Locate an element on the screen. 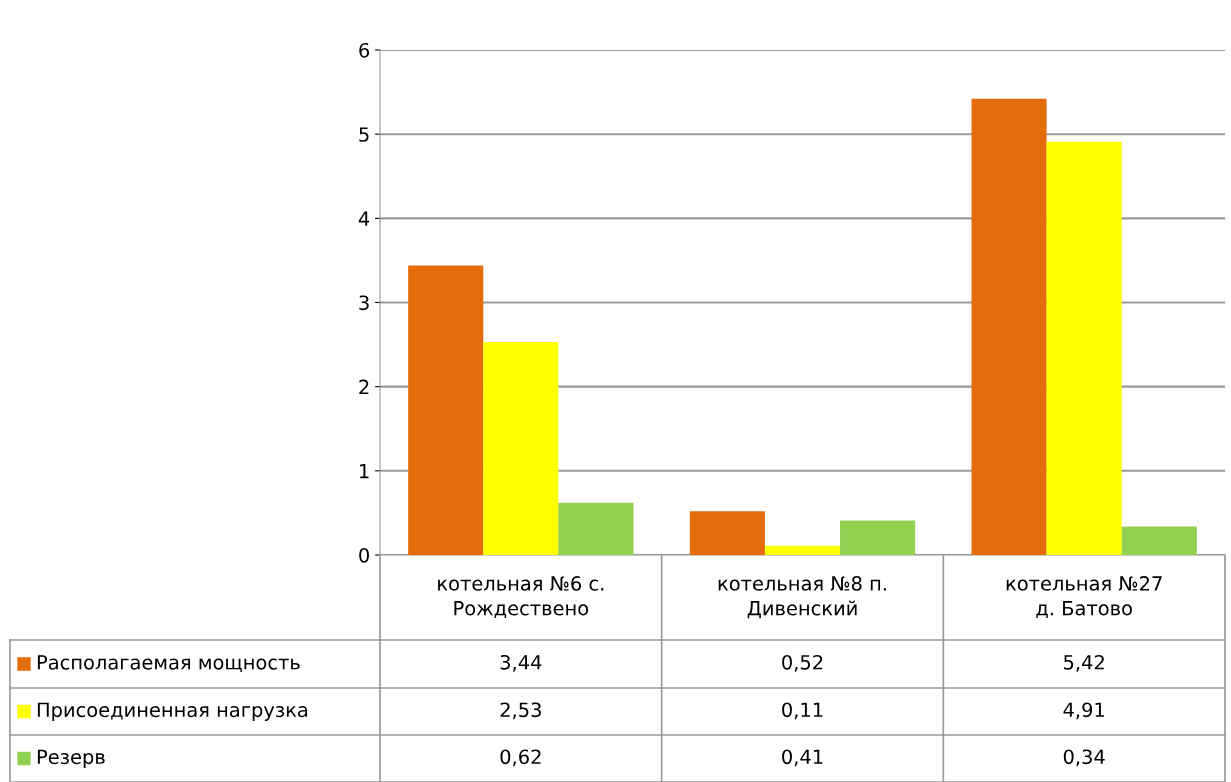  x-tick-label: котельная №27 д. Батово is located at coordinates (1084, 597).